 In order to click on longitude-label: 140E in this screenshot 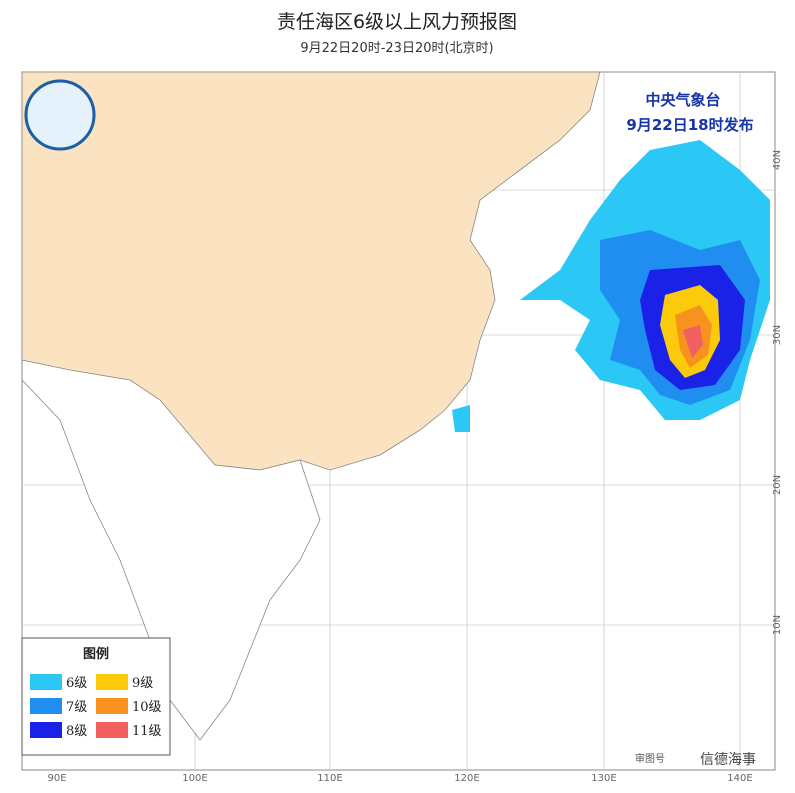, I will do `click(739, 778)`.